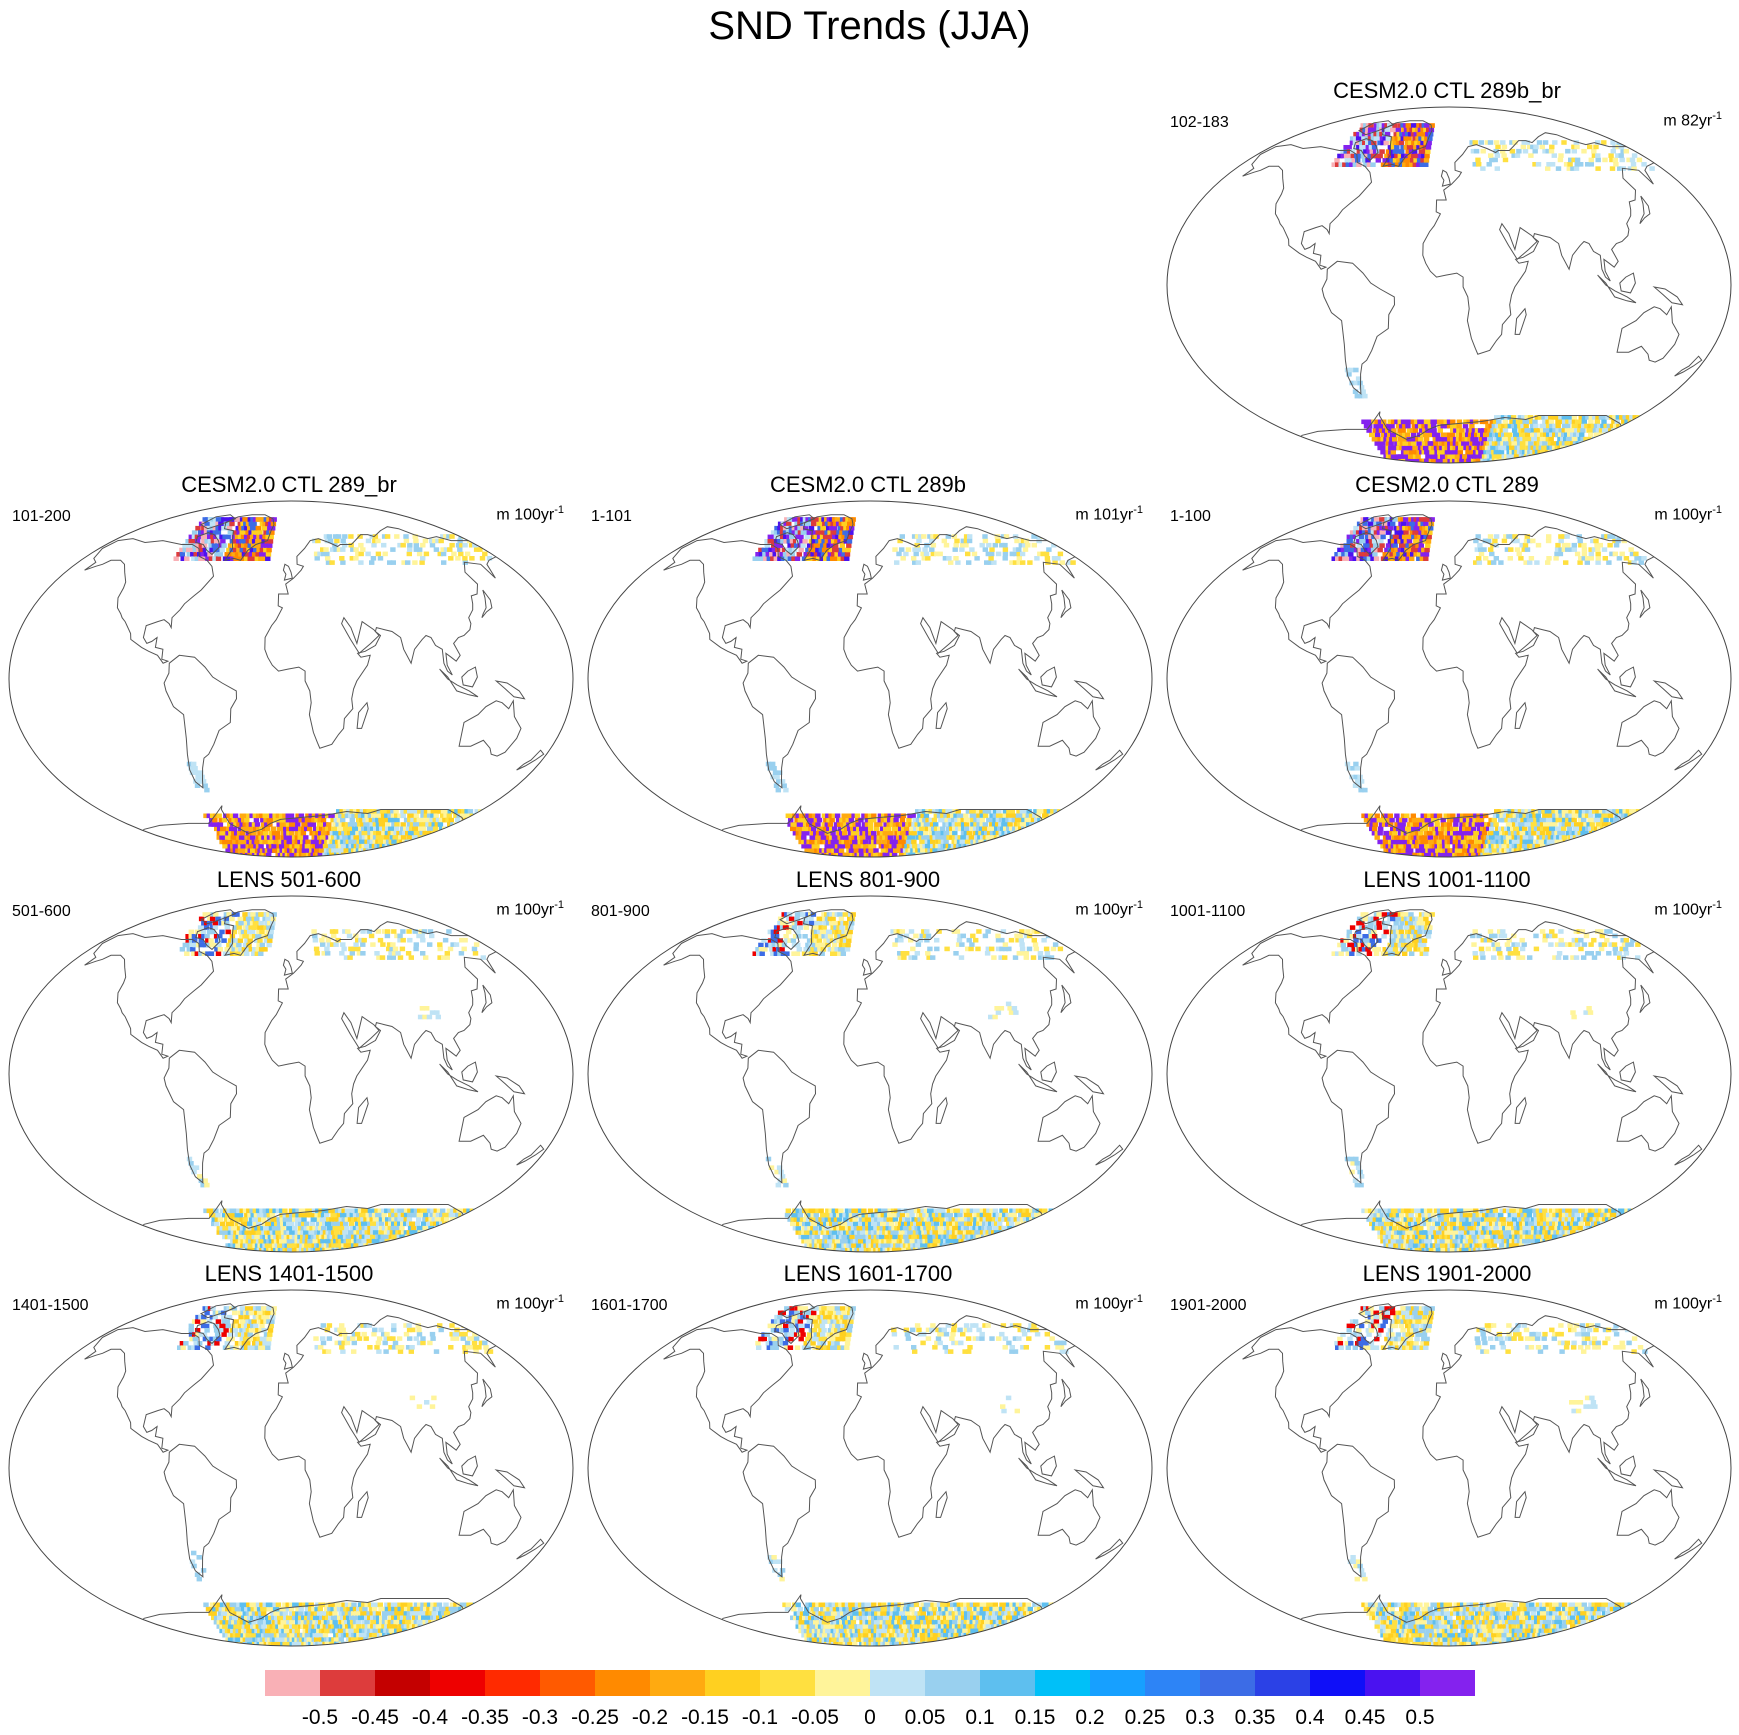 The height and width of the screenshot is (1735, 1739). What do you see at coordinates (1109, 514) in the screenshot?
I see `panel-unit: m 101yr-1` at bounding box center [1109, 514].